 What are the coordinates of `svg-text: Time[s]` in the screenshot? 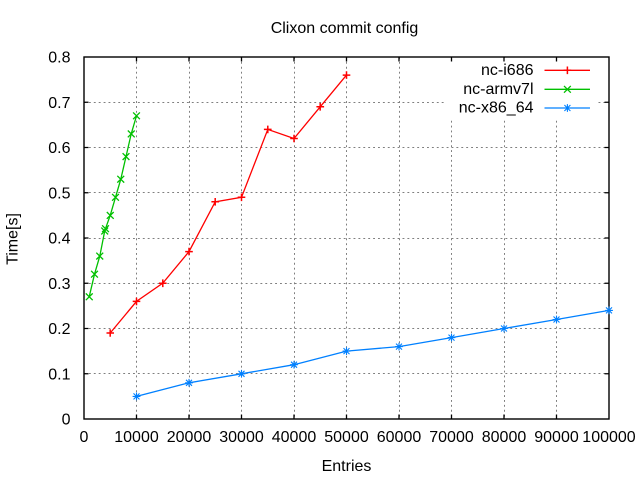 It's located at (13, 239).